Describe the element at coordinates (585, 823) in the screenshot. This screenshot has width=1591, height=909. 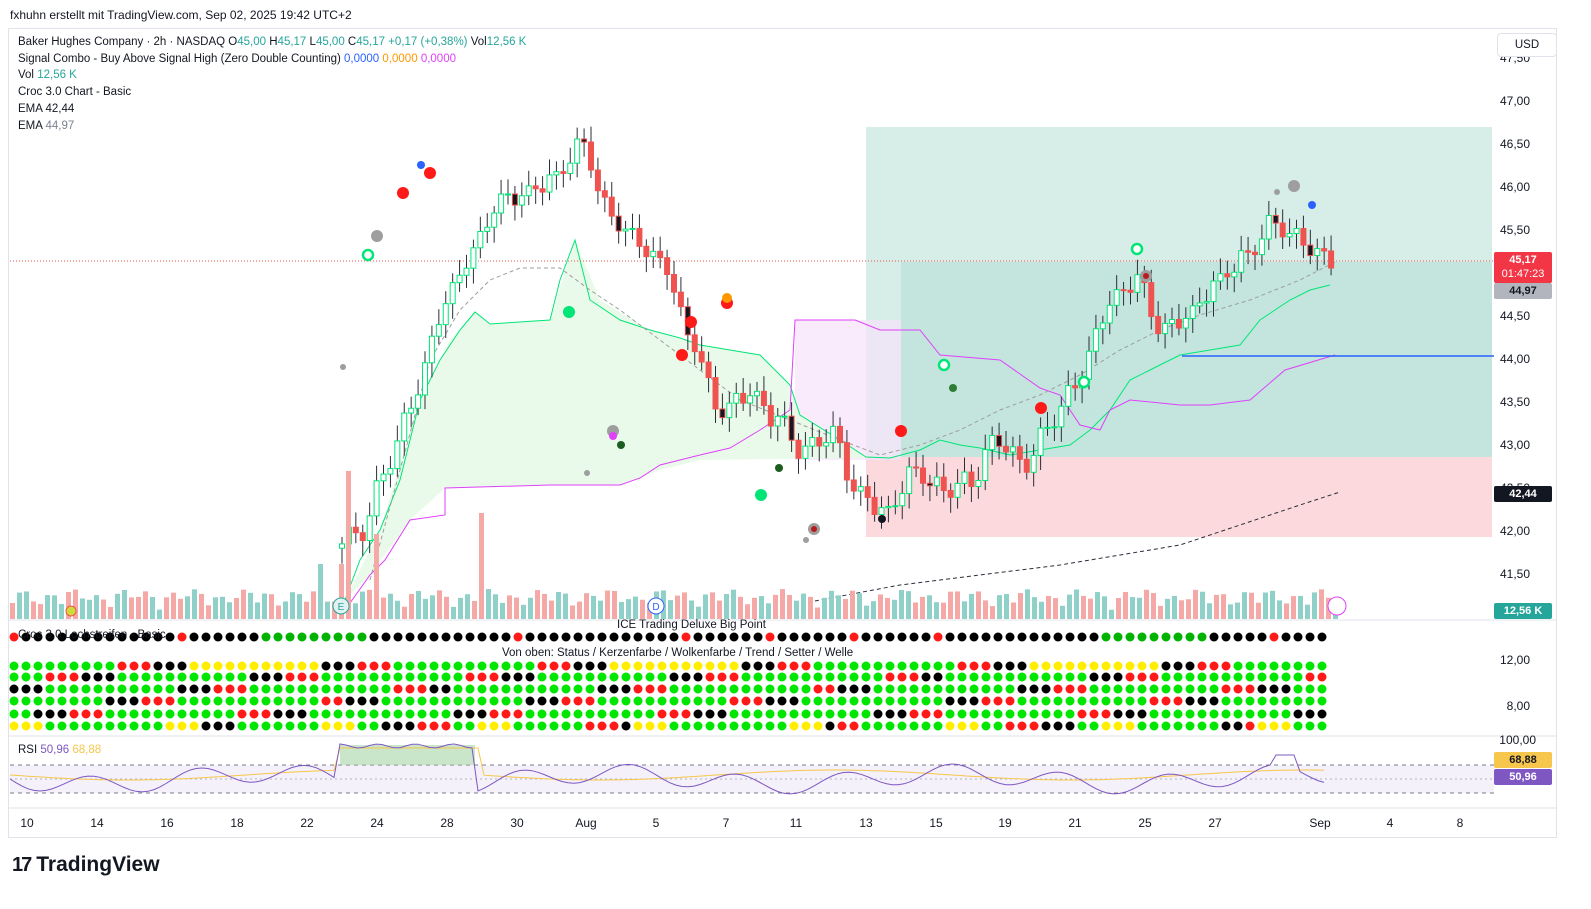
I see `time-tick-label: Aug` at that location.